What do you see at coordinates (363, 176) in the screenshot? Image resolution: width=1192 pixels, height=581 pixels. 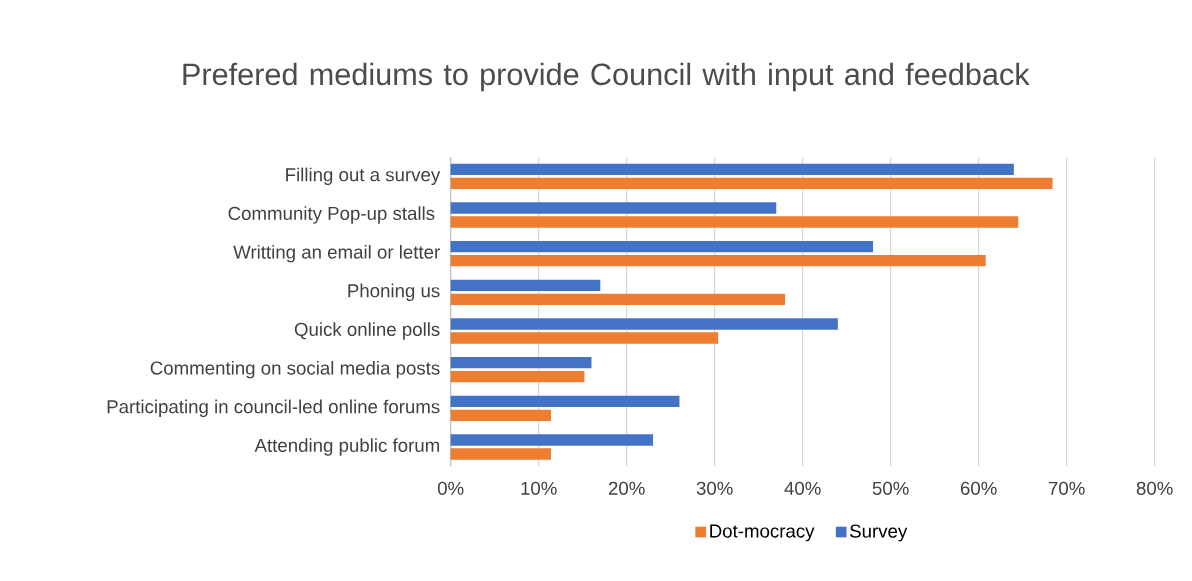 I see `y-tick-label: Filling out a survey` at bounding box center [363, 176].